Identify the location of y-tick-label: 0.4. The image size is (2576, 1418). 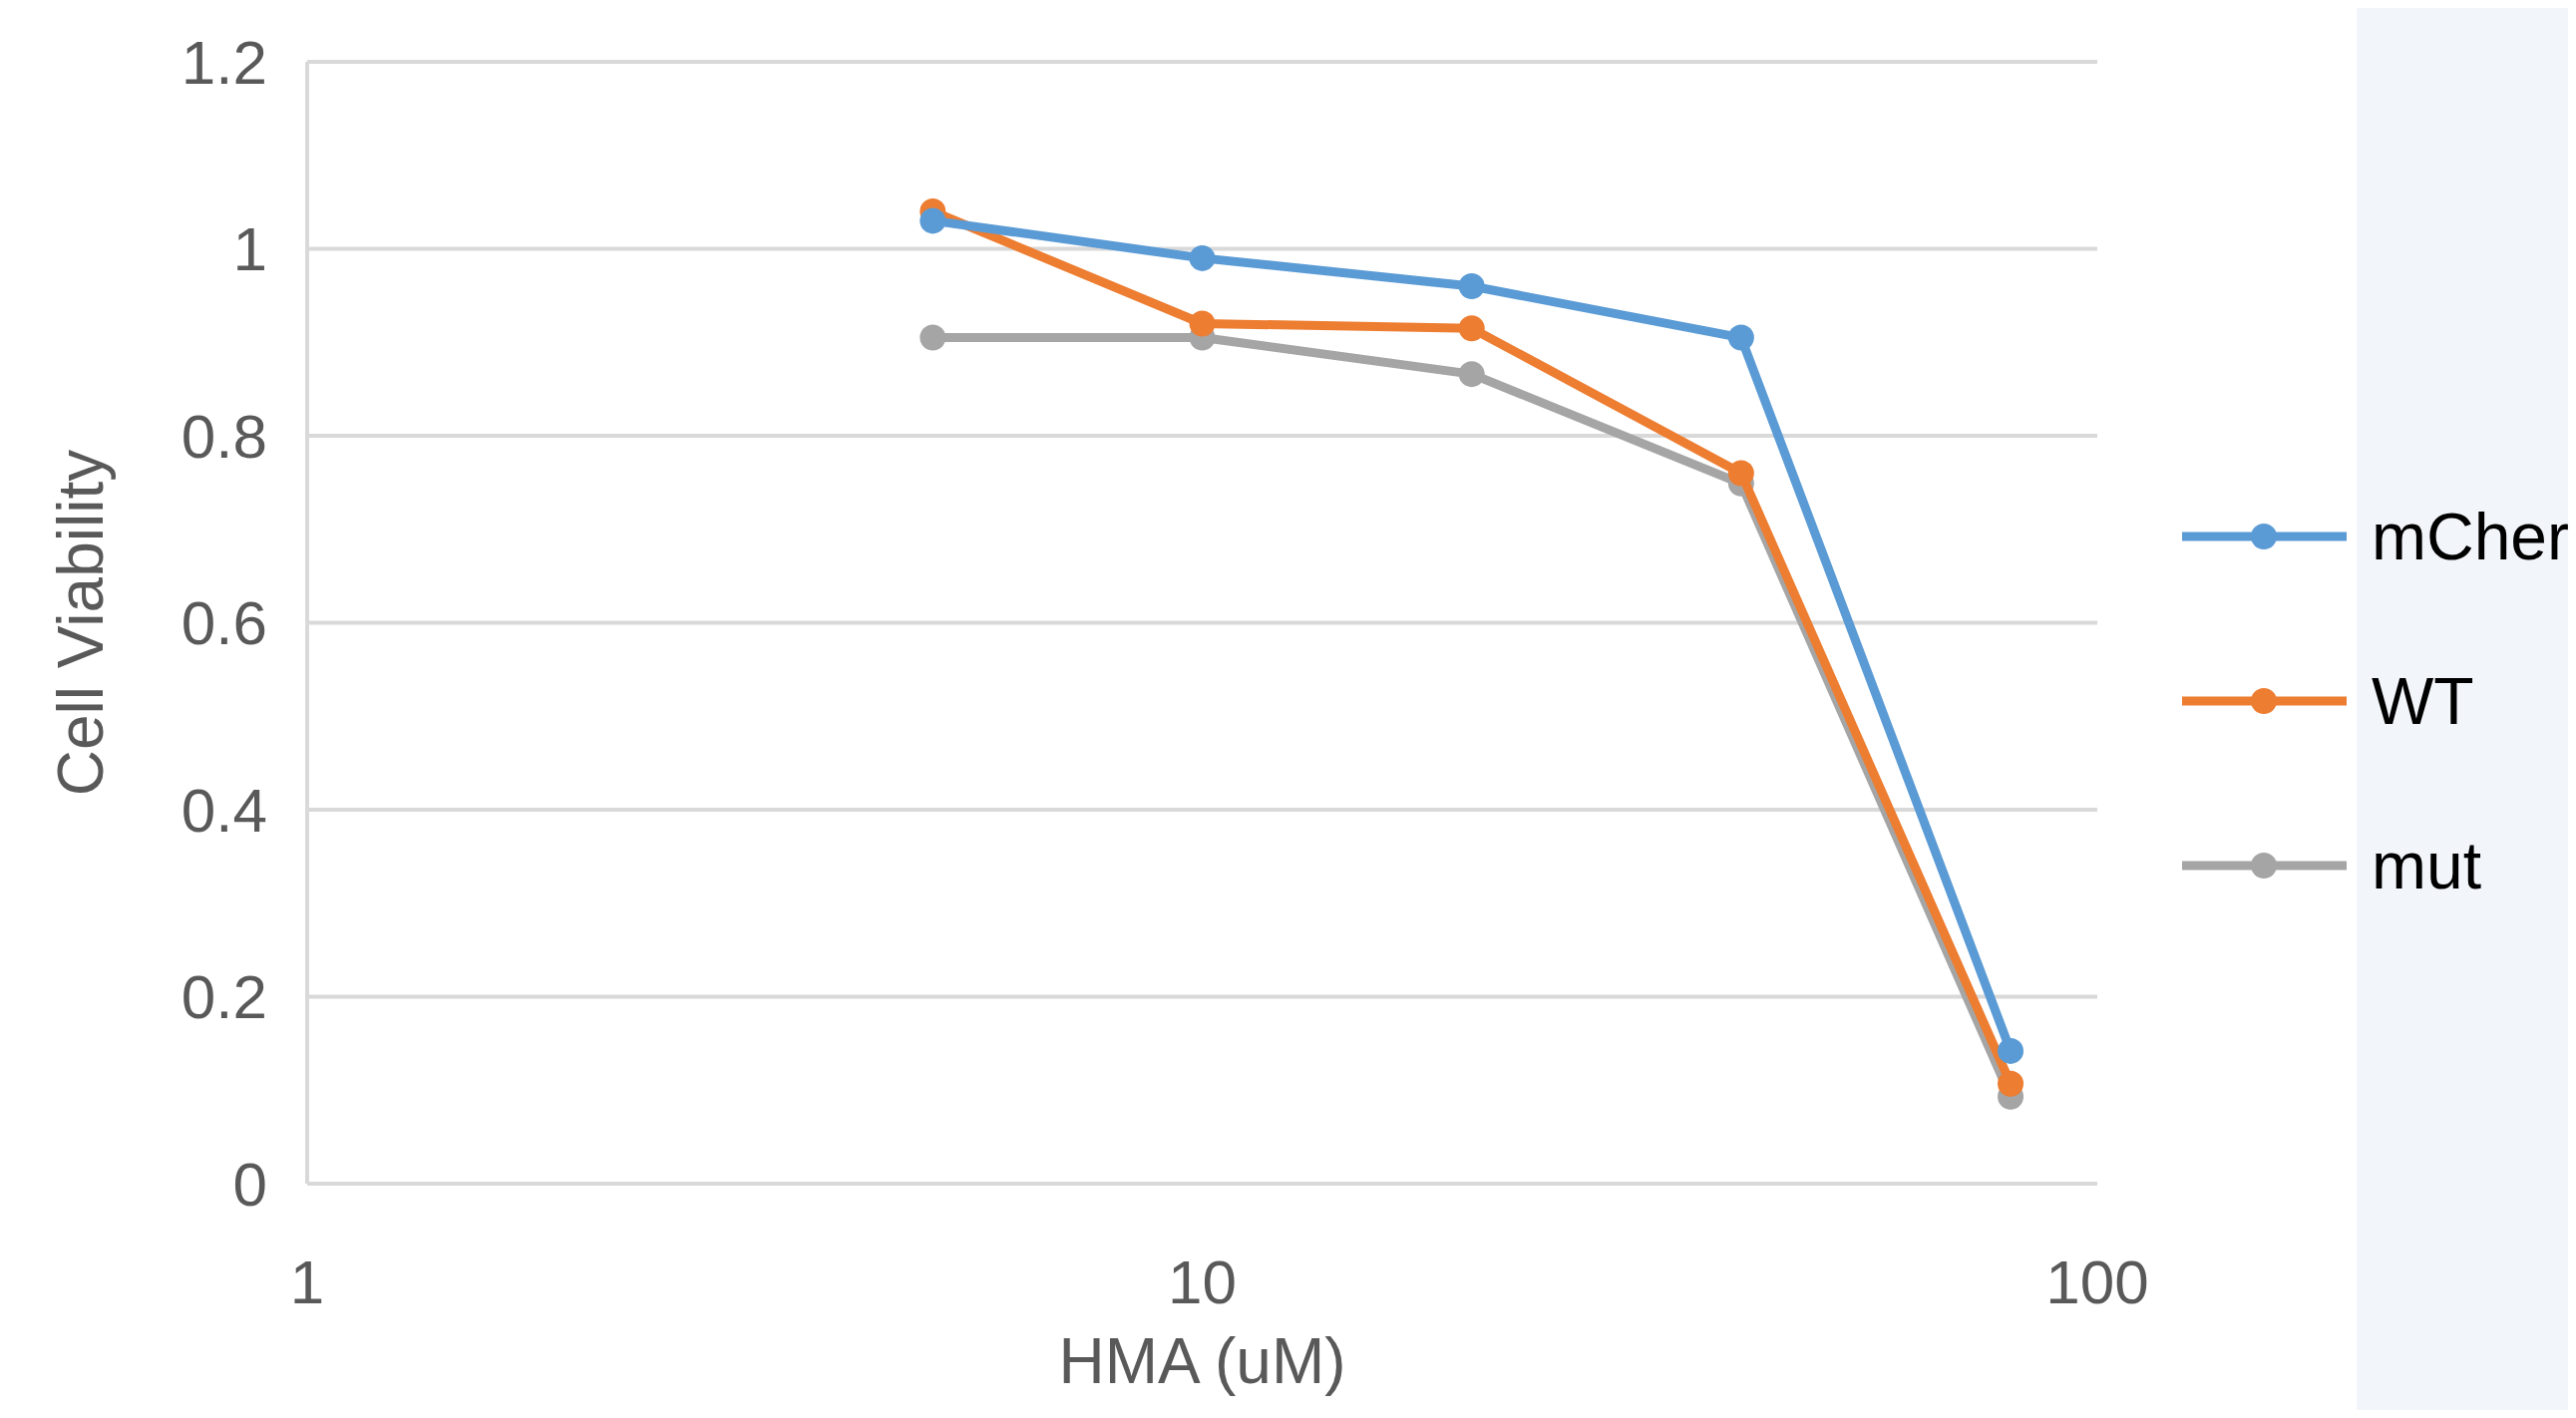
(224, 810).